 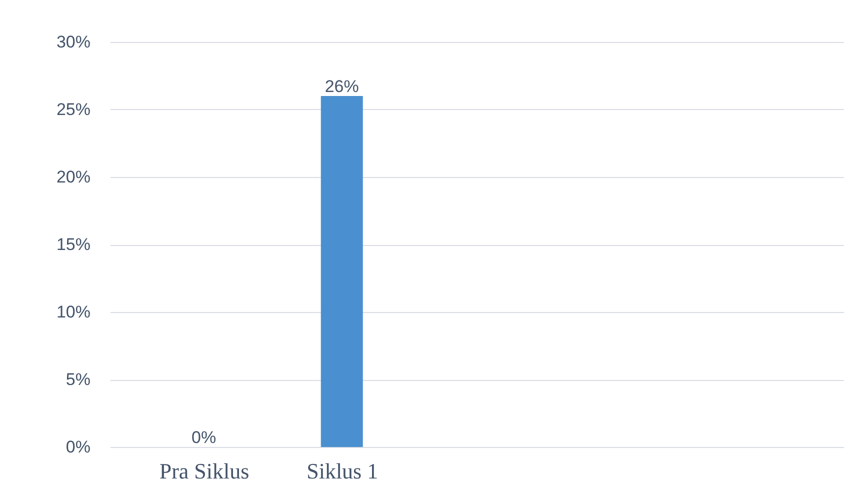 What do you see at coordinates (73, 312) in the screenshot?
I see `y-tick-label: 10%` at bounding box center [73, 312].